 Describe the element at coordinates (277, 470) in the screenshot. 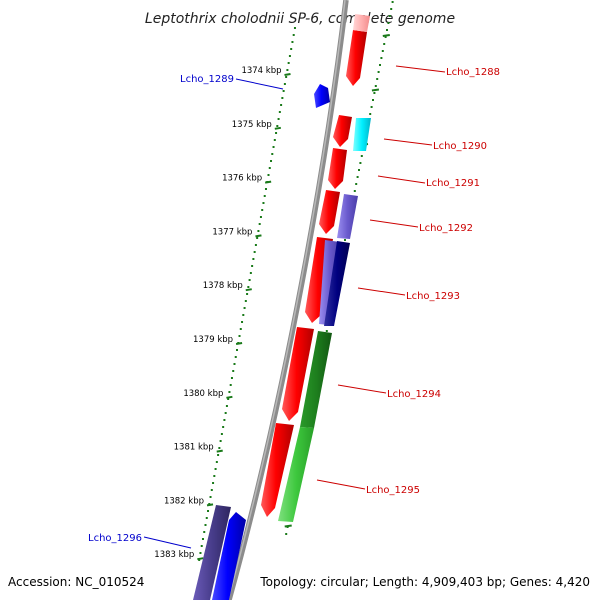

I see `gene-lcho-1295-arrow` at that location.